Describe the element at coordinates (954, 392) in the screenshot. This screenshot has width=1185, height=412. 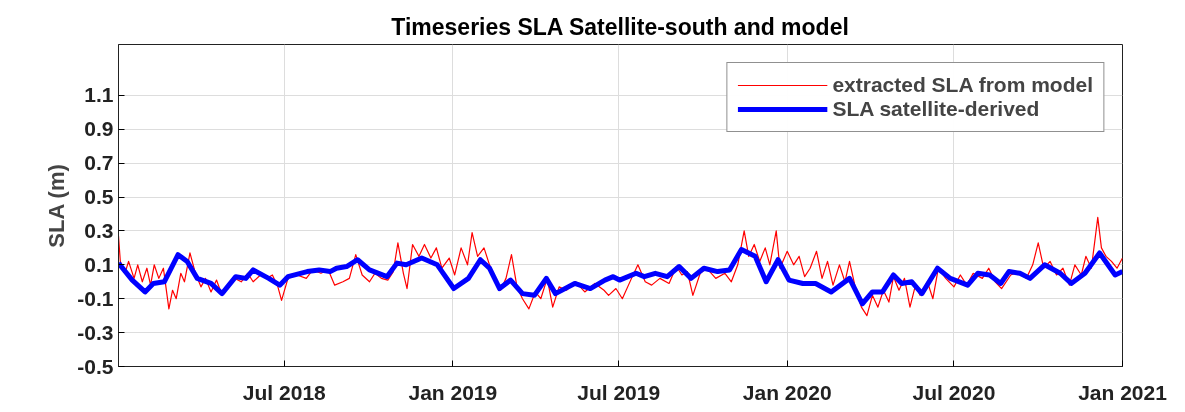
I see `x-tick-label: Jul 2020` at that location.